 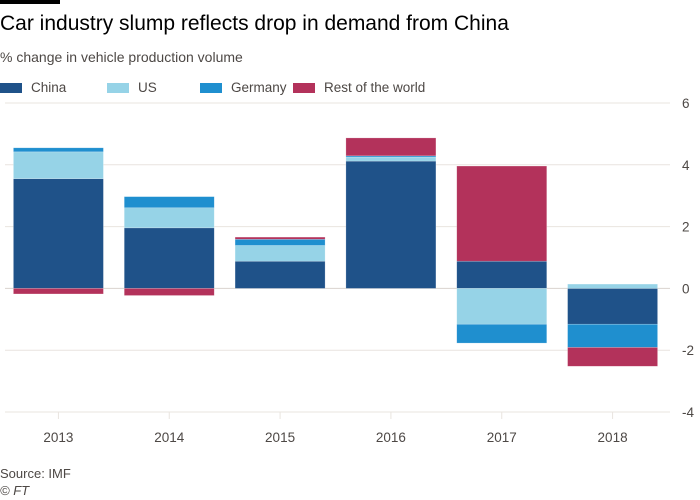 I want to click on bar-rest-of-the-world-2017, so click(x=502, y=213).